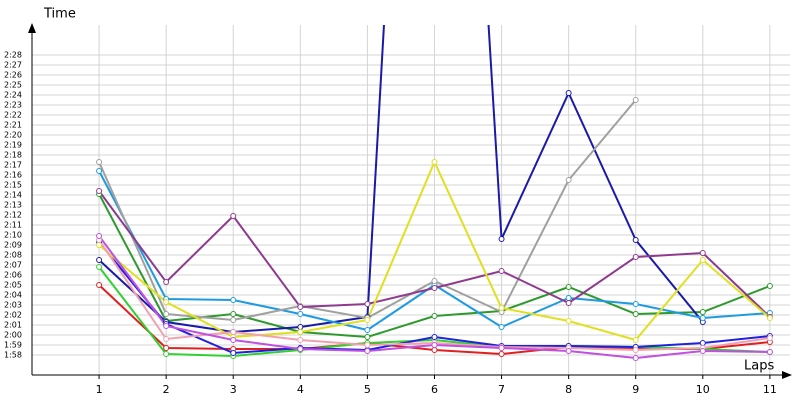 The width and height of the screenshot is (800, 400). Describe the element at coordinates (13, 165) in the screenshot. I see `y-tick-label: 2:17` at that location.